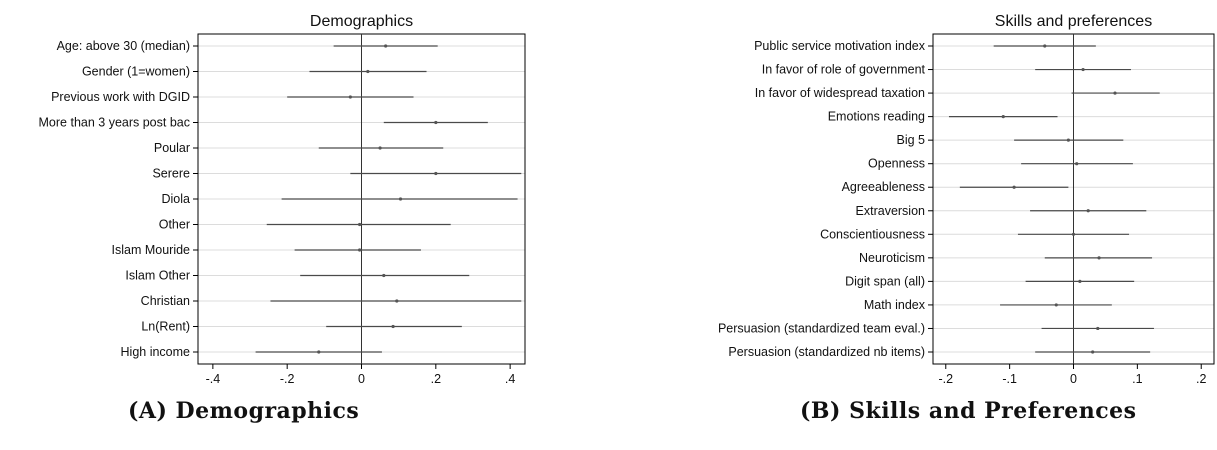 Image resolution: width=1217 pixels, height=450 pixels. I want to click on y-tick-label: Age: above 30 (median), so click(123, 46).